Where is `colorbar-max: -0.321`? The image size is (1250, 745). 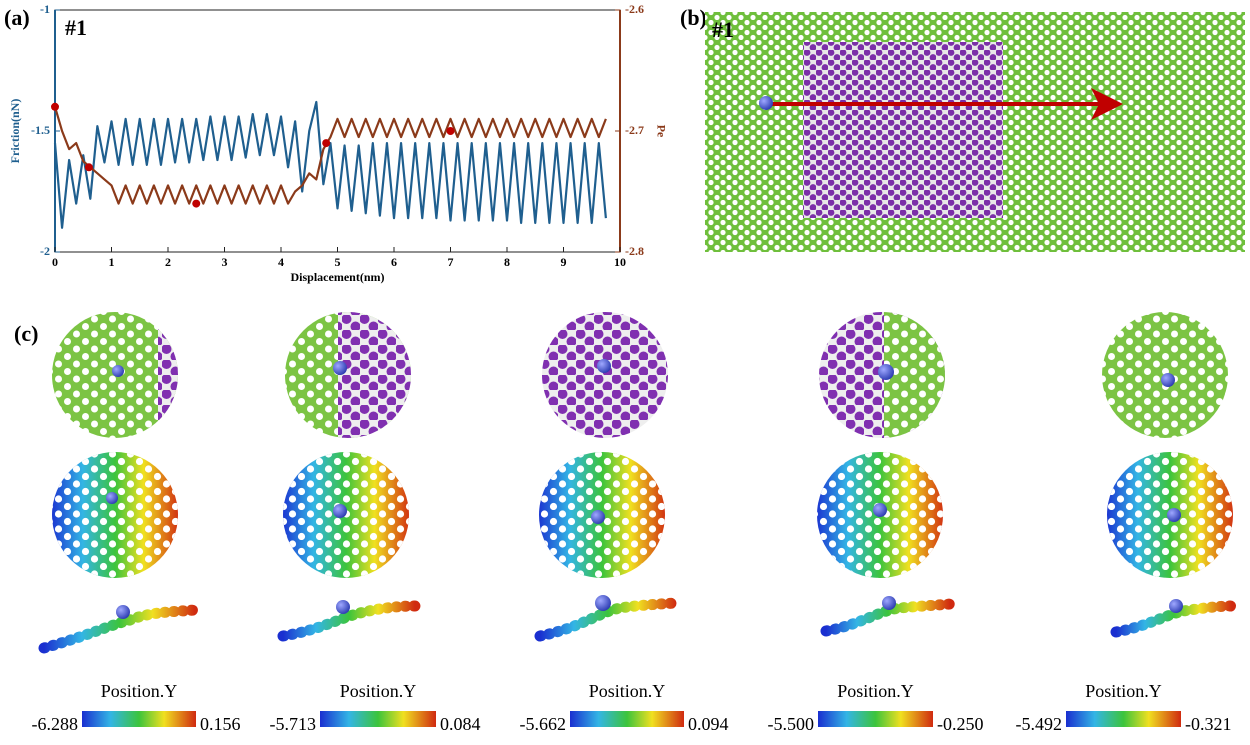 colorbar-max: -0.321 is located at coordinates (1208, 724).